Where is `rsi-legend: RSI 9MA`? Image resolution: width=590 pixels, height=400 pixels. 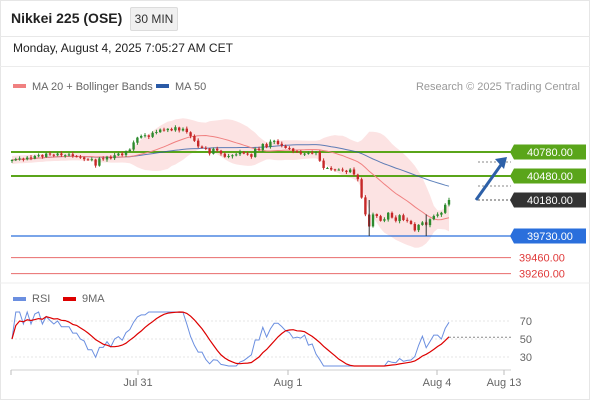 rsi-legend: RSI 9MA is located at coordinates (59, 299).